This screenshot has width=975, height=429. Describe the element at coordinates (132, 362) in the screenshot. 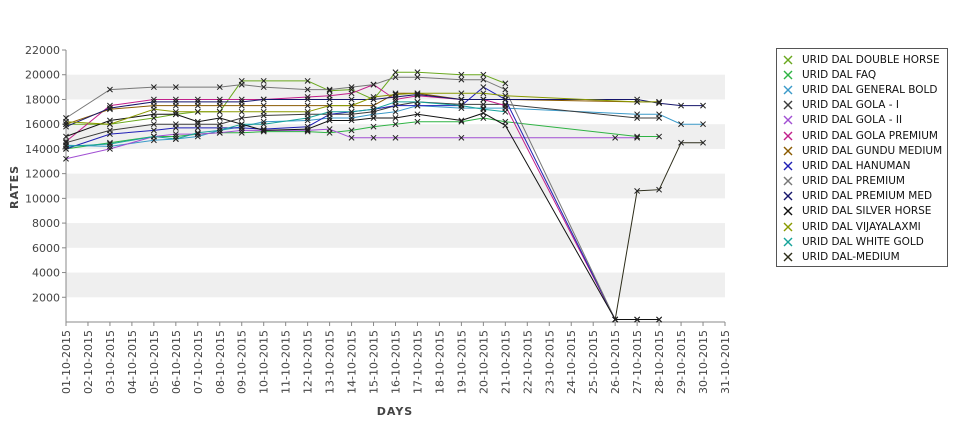

I see `x-tick-label: 04-10-2015` at that location.